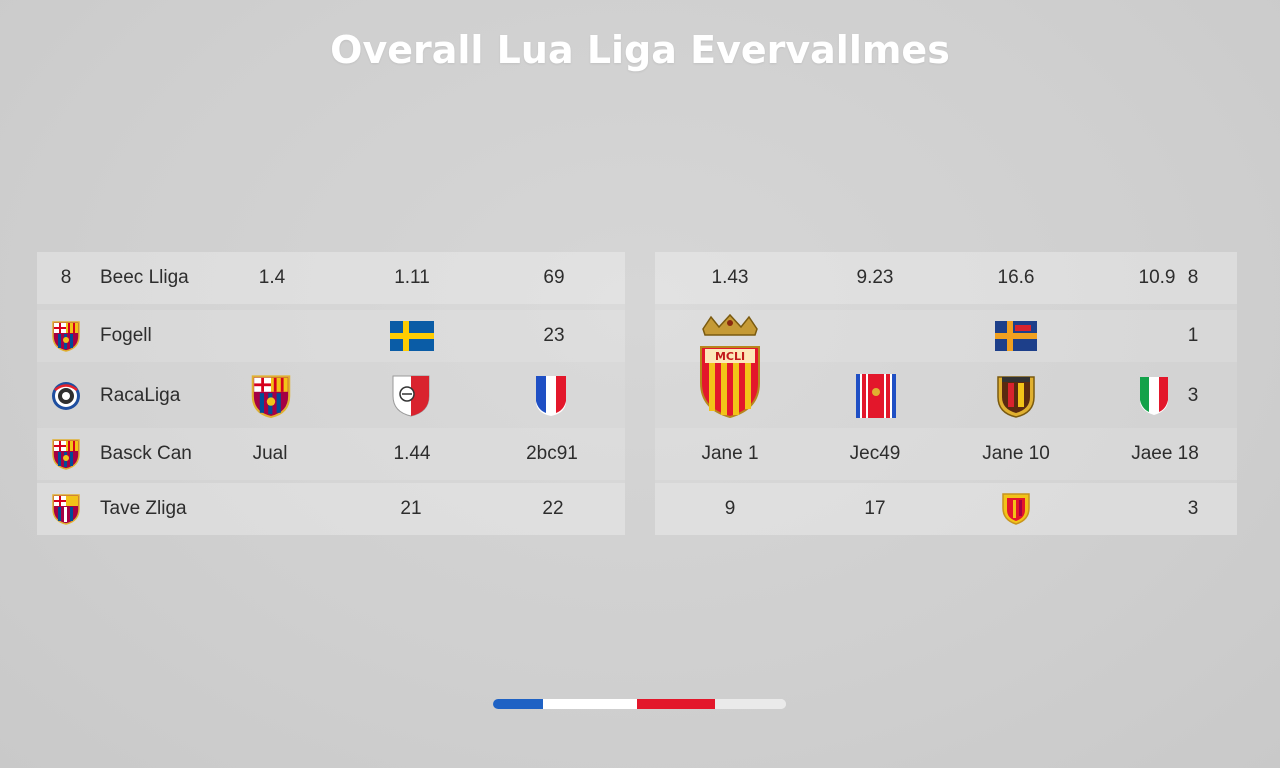  What do you see at coordinates (554, 277) in the screenshot?
I see `stat-cell: 69` at bounding box center [554, 277].